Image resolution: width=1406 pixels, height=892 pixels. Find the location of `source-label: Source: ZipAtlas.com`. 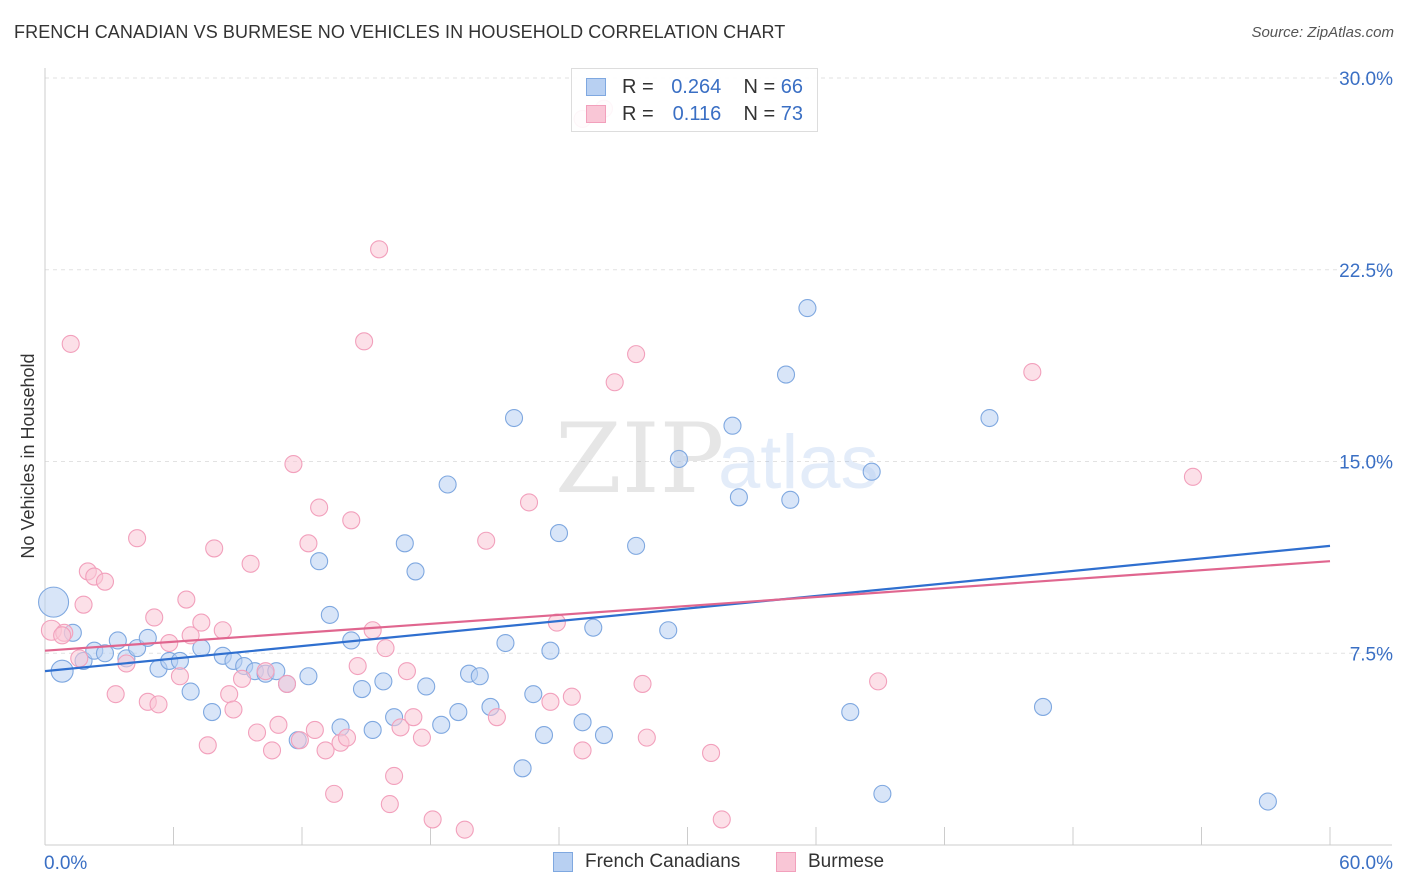

source-label: Source: ZipAtlas.com is located at coordinates (1322, 32).